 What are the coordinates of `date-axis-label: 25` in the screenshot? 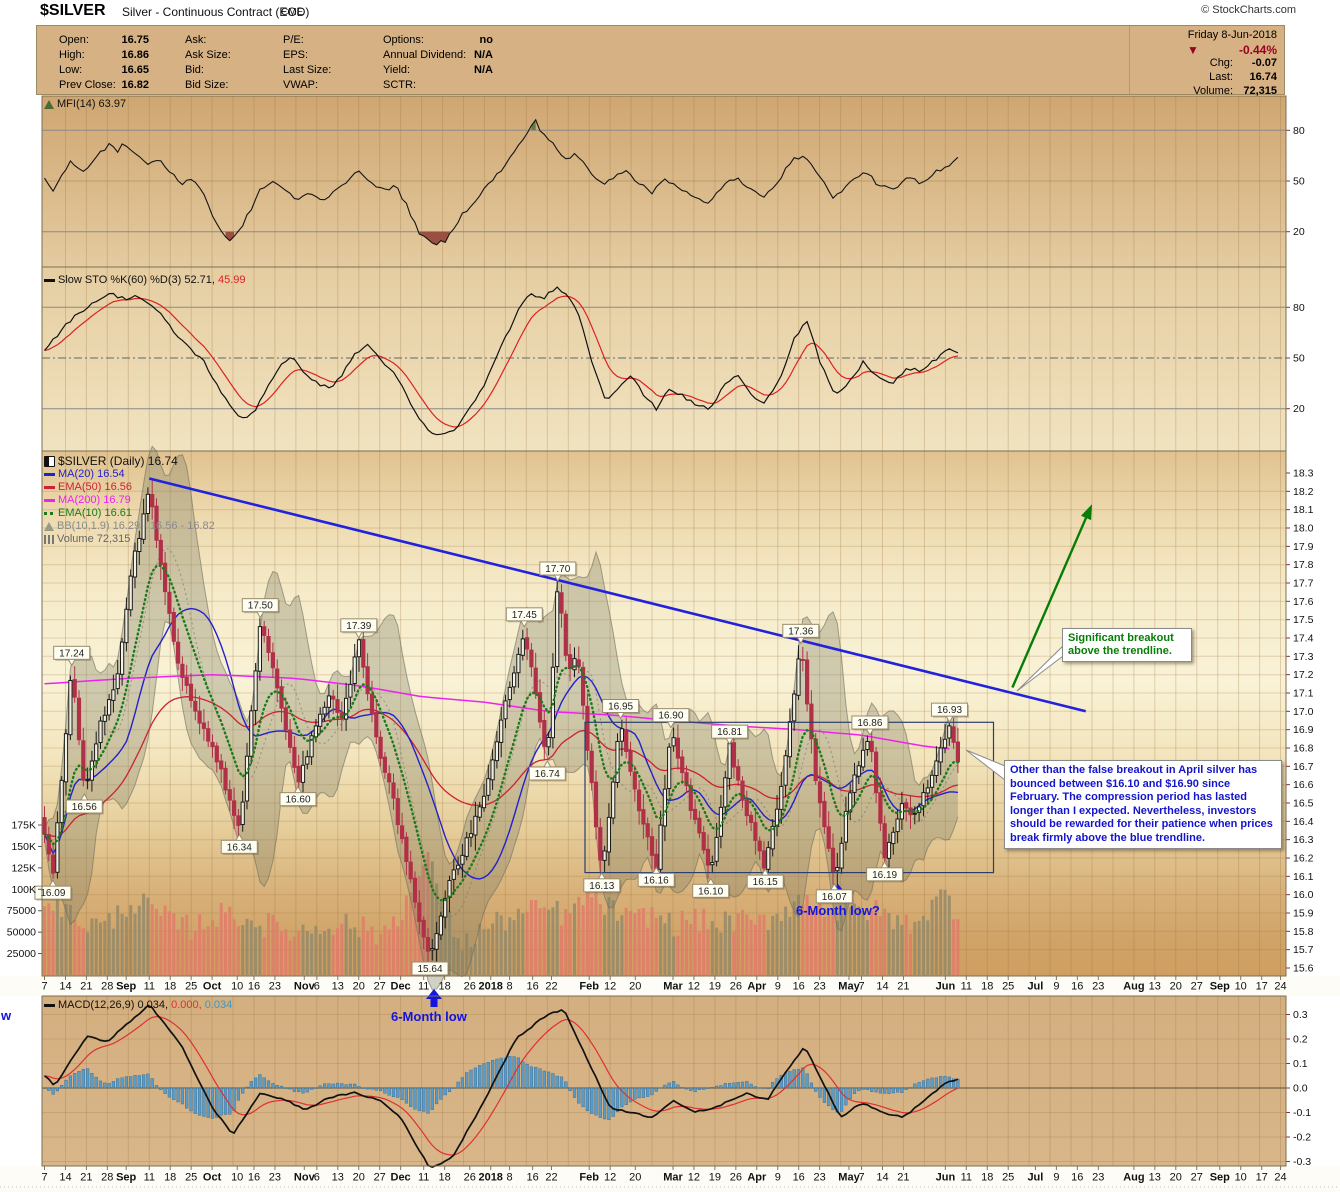 It's located at (1008, 1178).